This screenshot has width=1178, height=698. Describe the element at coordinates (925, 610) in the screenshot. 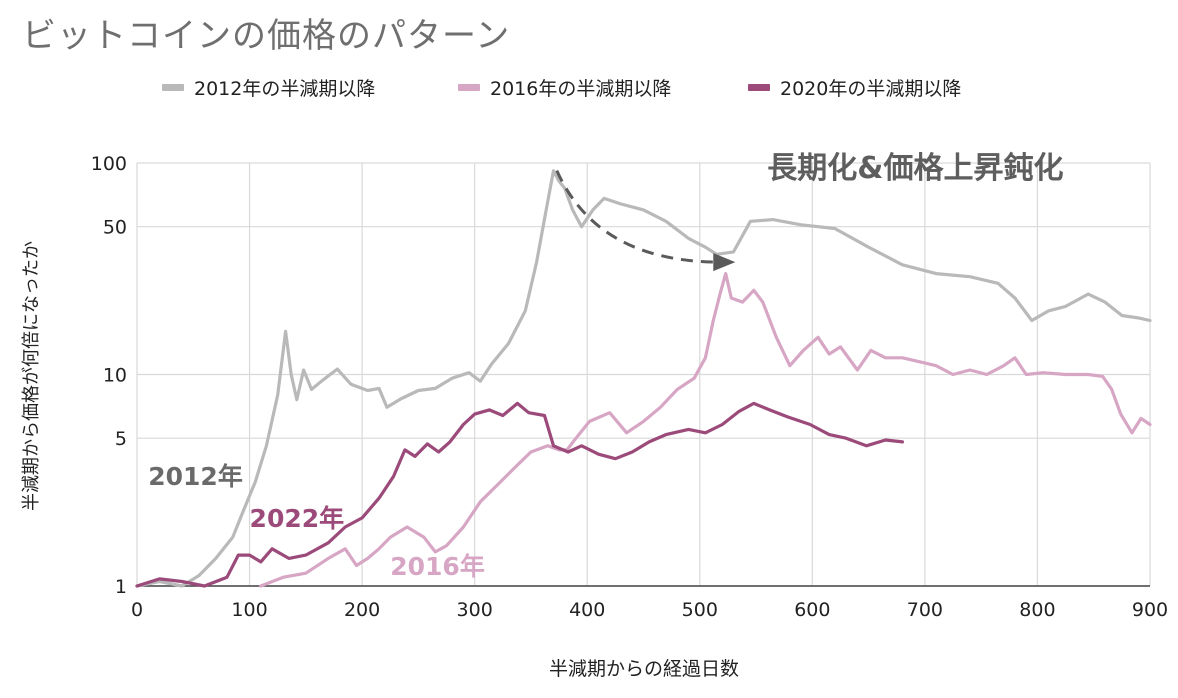

I see `x-tick-label: 700` at that location.